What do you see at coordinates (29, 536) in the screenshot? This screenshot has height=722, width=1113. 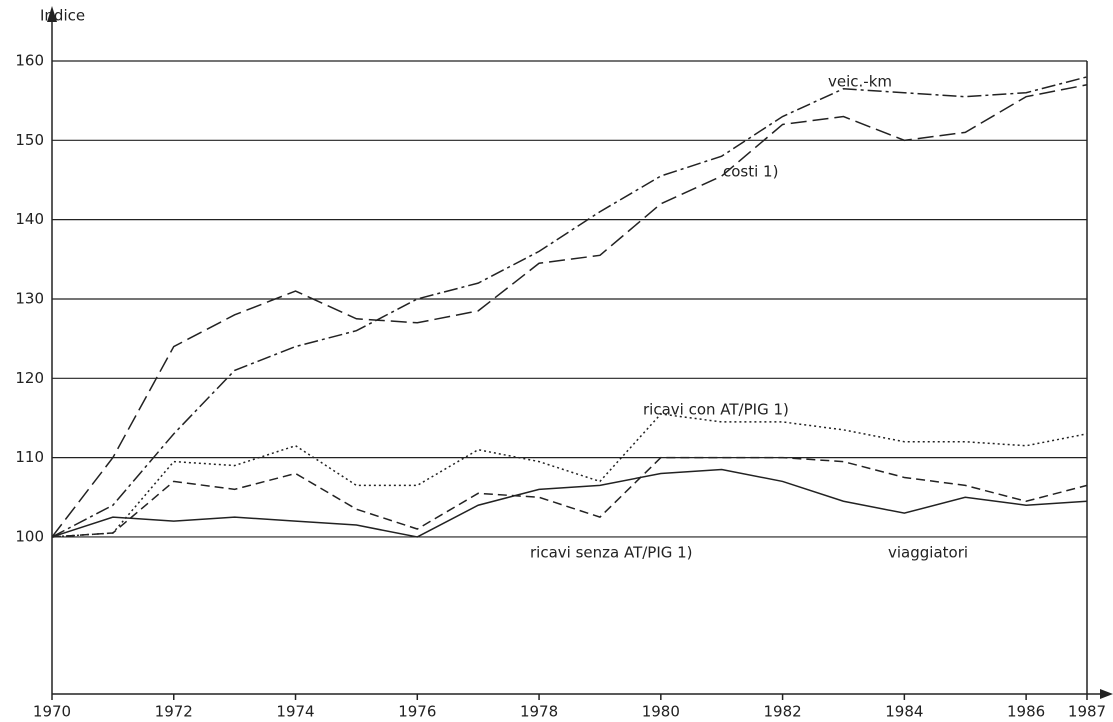 I see `y-tick-label: 100` at bounding box center [29, 536].